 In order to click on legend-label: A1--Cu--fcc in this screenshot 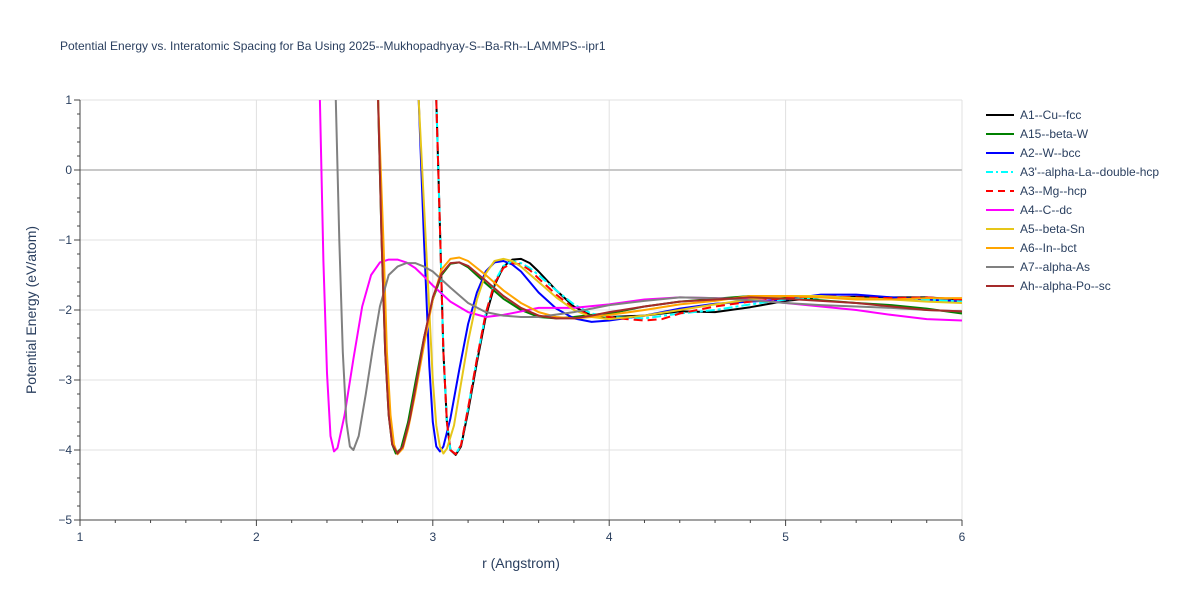, I will do `click(1050, 115)`.